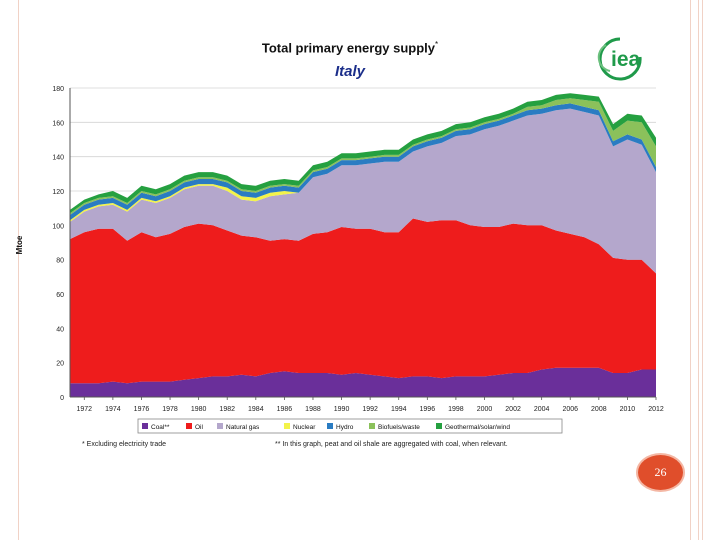 The height and width of the screenshot is (540, 720). I want to click on logo-text: iea, so click(626, 59).